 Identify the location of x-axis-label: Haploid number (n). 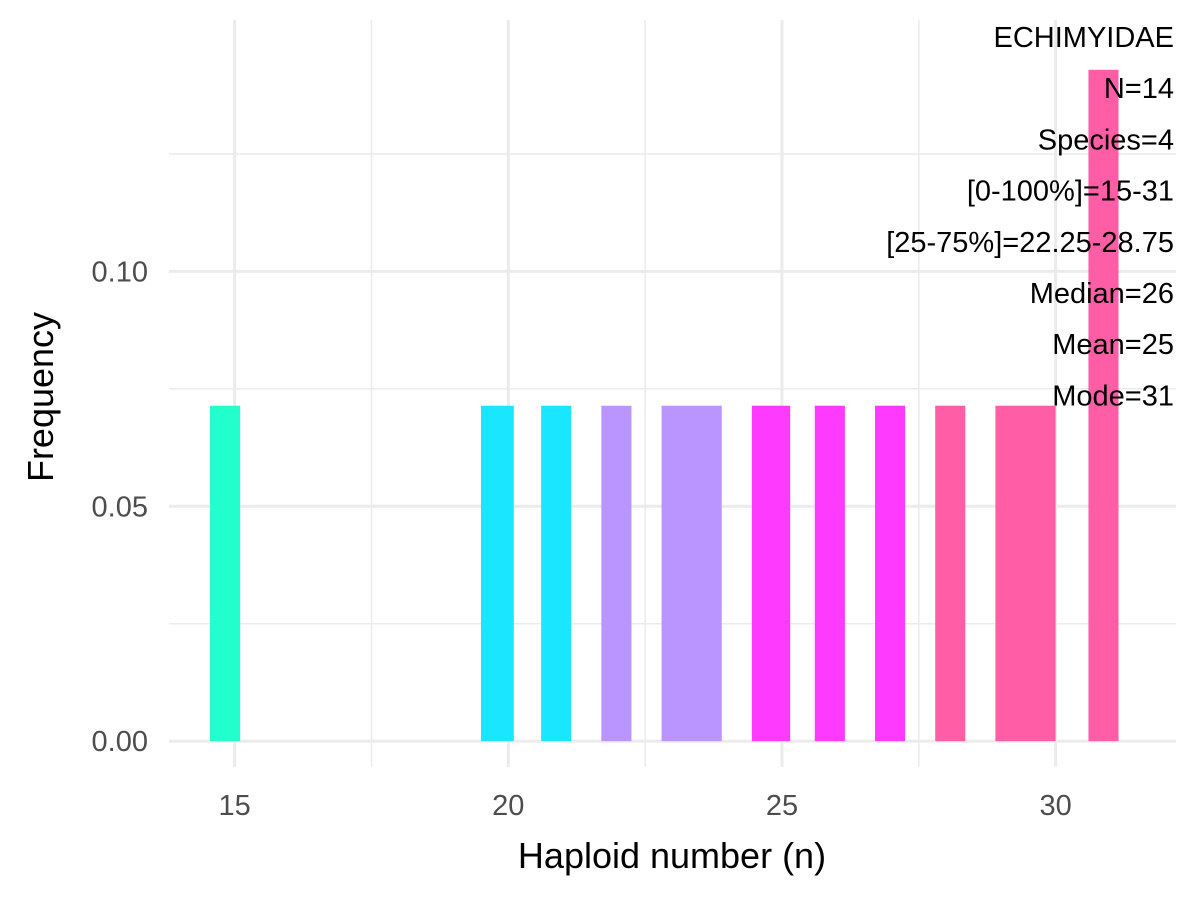
(672, 855).